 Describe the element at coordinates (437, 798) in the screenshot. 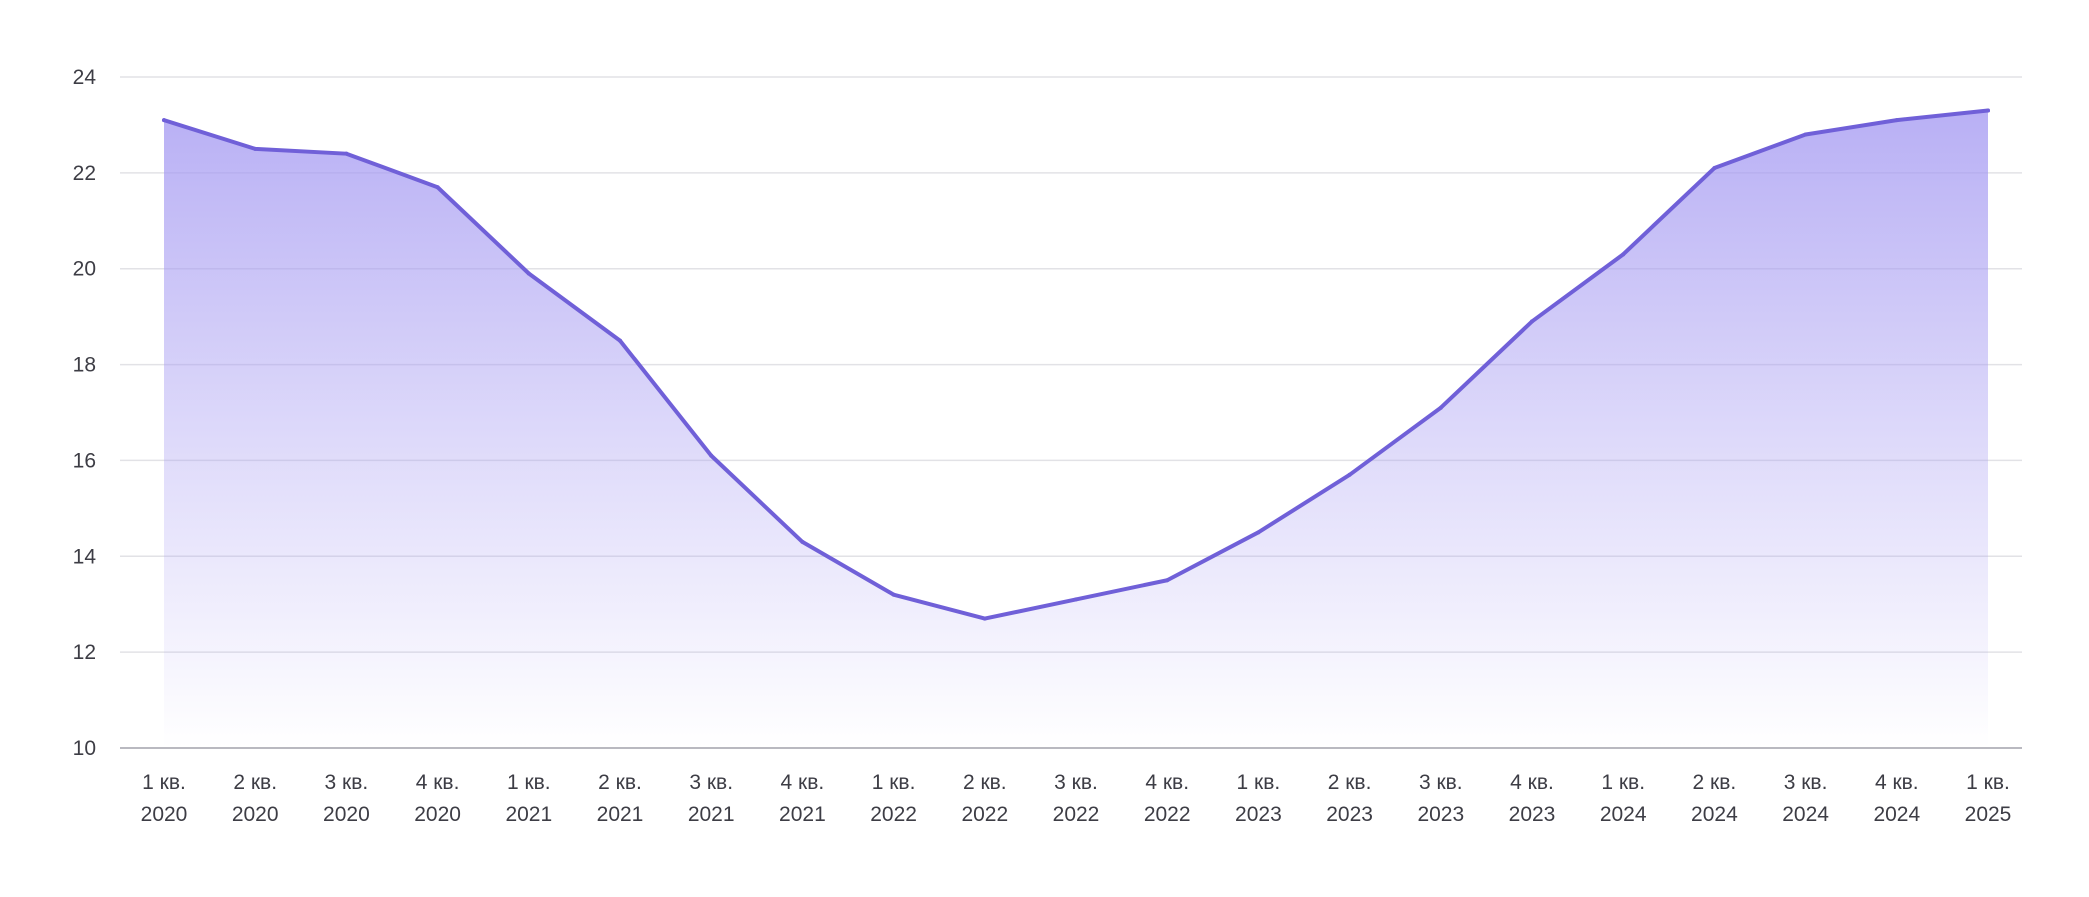

I see `x-tick-label: 4 кв. 2020` at that location.